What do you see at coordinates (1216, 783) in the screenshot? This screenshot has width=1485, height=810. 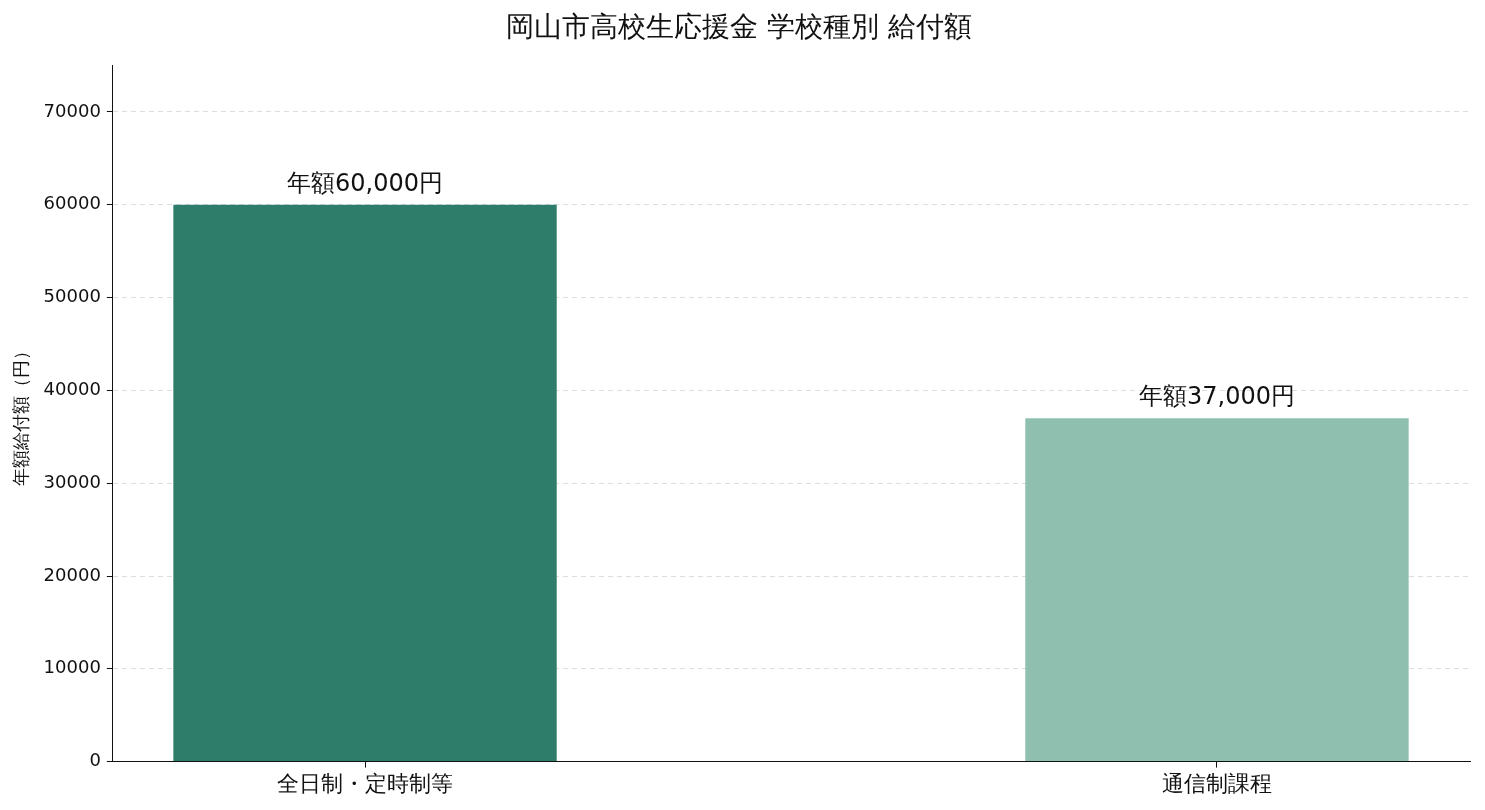 I see `x-tick-label: 通信制課程` at bounding box center [1216, 783].